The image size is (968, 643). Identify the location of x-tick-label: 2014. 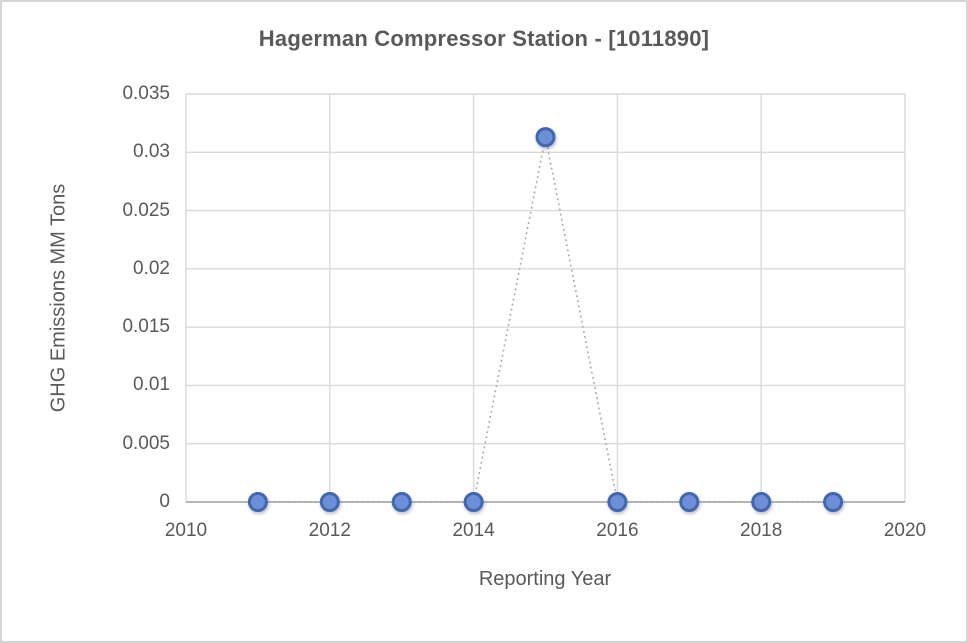
(473, 530).